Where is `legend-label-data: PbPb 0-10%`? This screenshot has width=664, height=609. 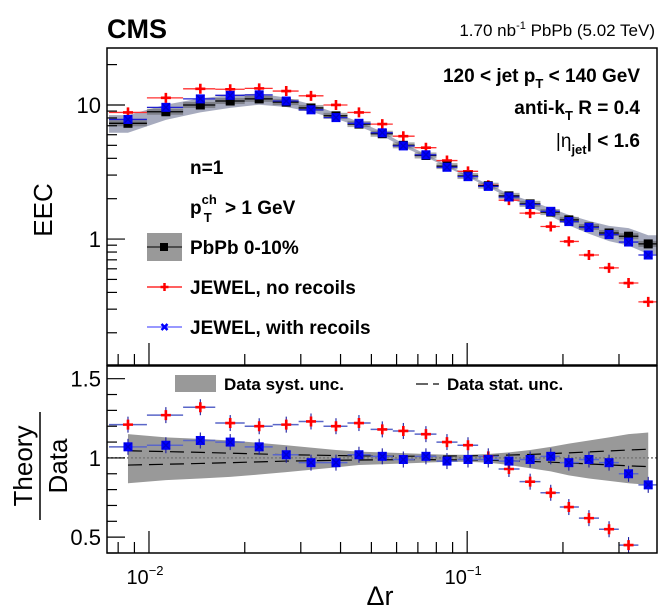
legend-label-data: PbPb 0-10% is located at coordinates (244, 248).